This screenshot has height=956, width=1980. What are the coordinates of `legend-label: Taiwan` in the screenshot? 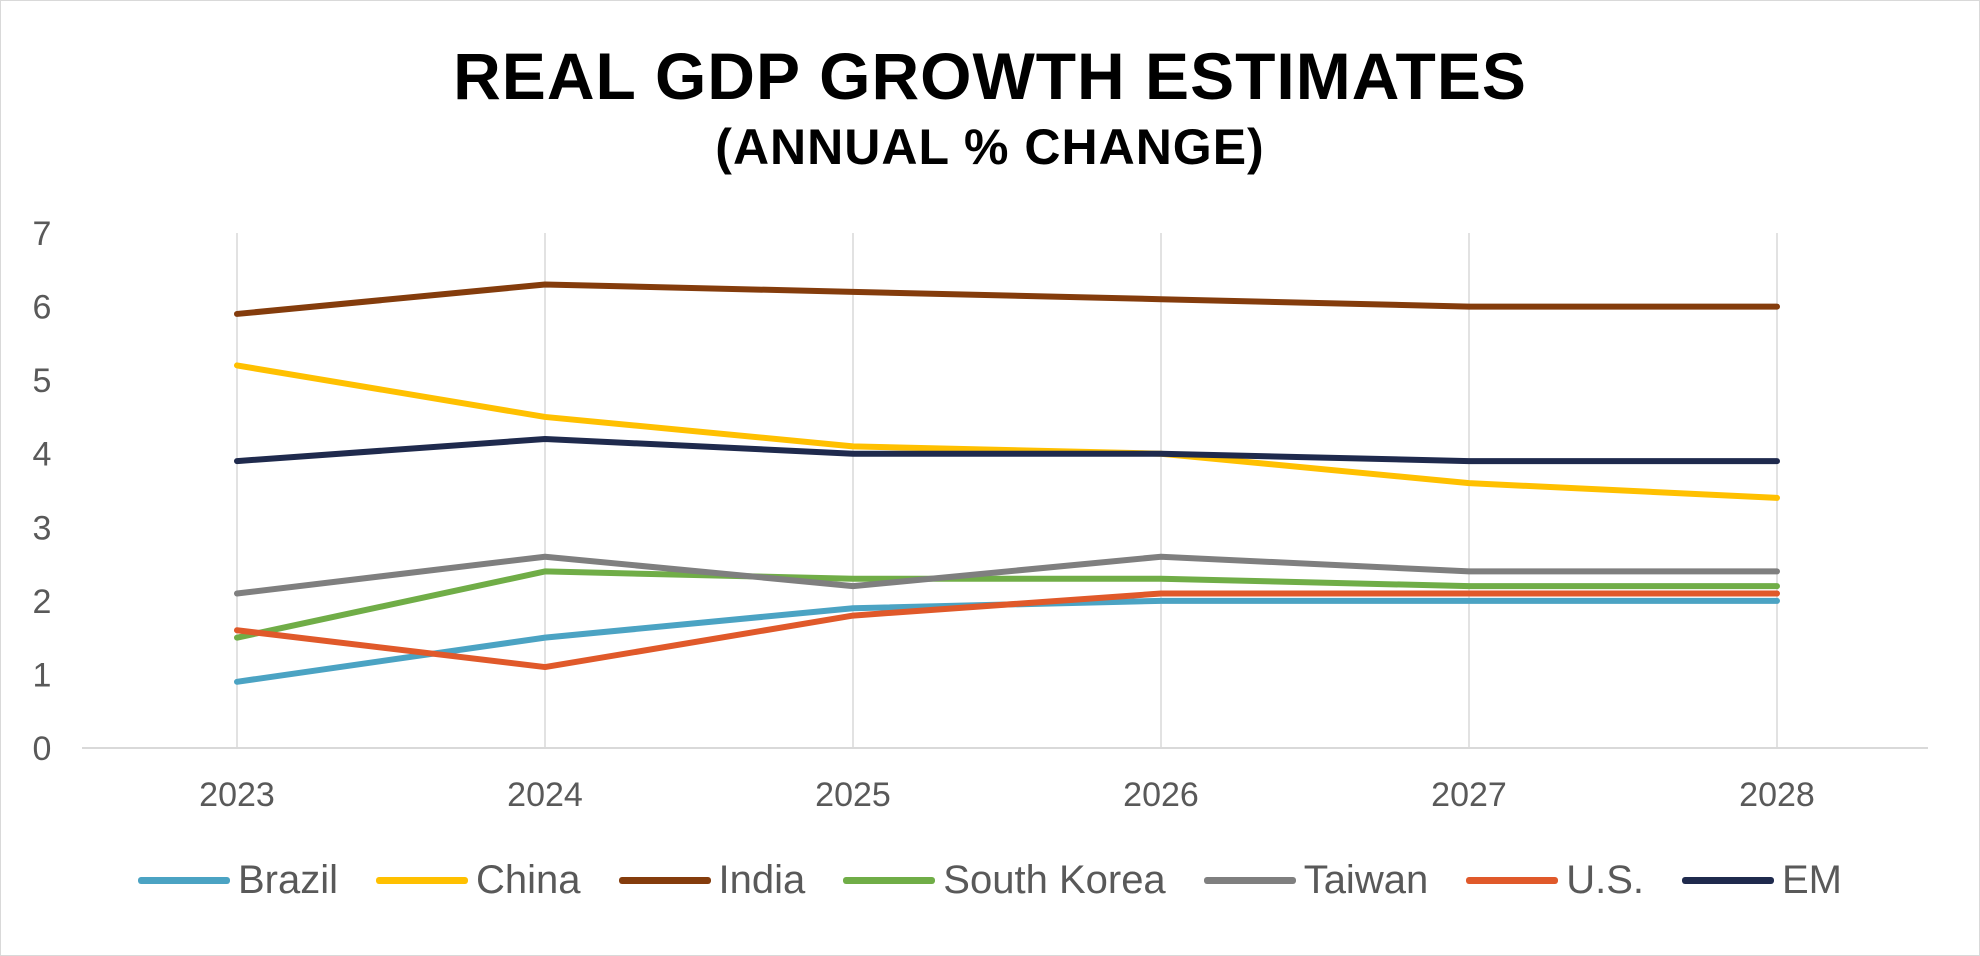 It's located at (1366, 880).